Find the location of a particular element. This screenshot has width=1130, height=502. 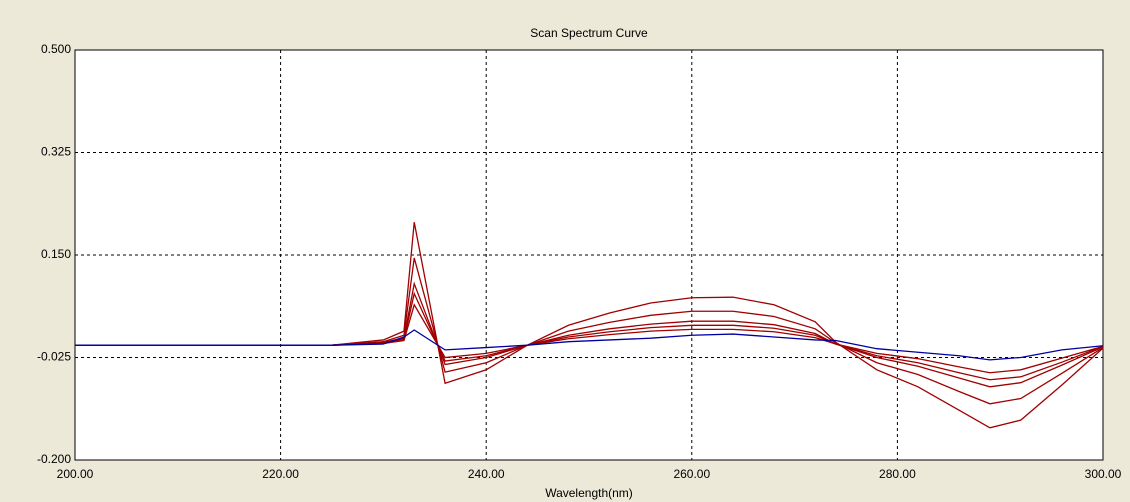

x-tick-label: 240.00 is located at coordinates (486, 474).